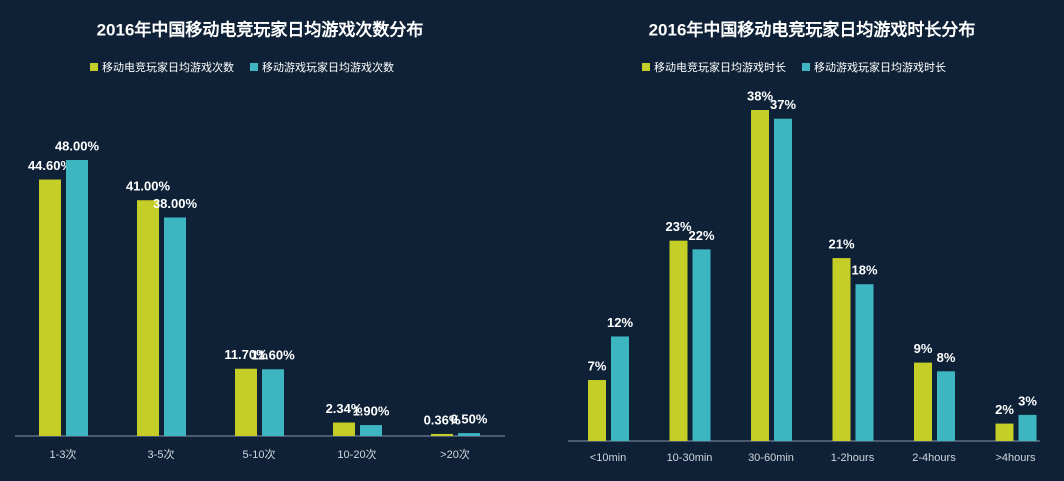 The width and height of the screenshot is (1064, 481). Describe the element at coordinates (608, 458) in the screenshot. I see `x-tick-label: <10min` at that location.